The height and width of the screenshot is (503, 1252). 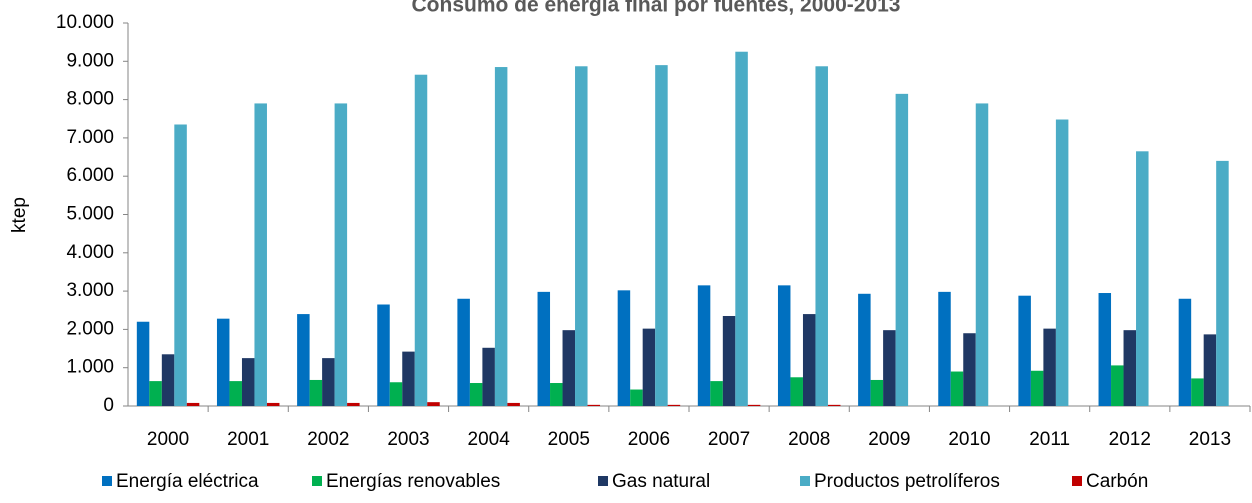 I want to click on x-tick-label: 2007, so click(x=729, y=439).